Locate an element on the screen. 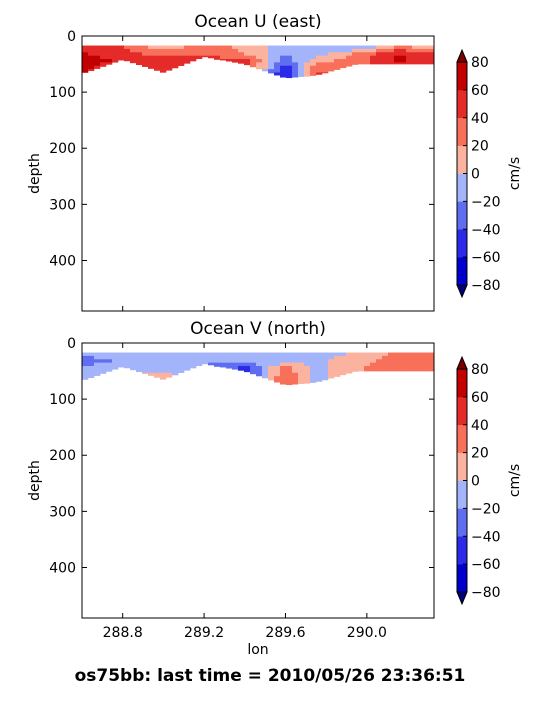 The image size is (540, 720). colorbar-label: cm/s is located at coordinates (515, 480).